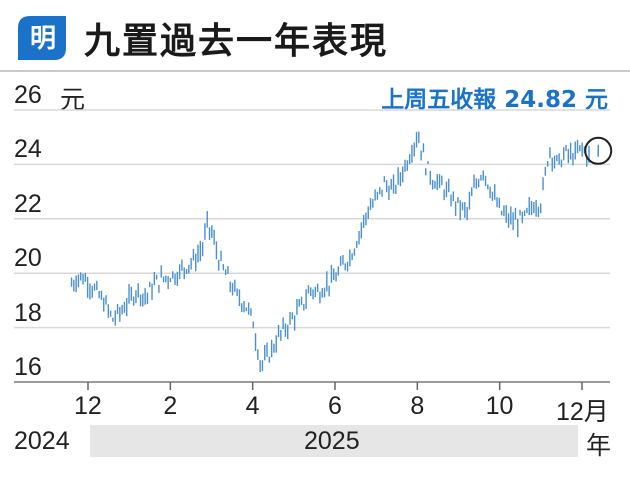  What do you see at coordinates (42, 441) in the screenshot?
I see `year-label-2024: 2024` at bounding box center [42, 441].